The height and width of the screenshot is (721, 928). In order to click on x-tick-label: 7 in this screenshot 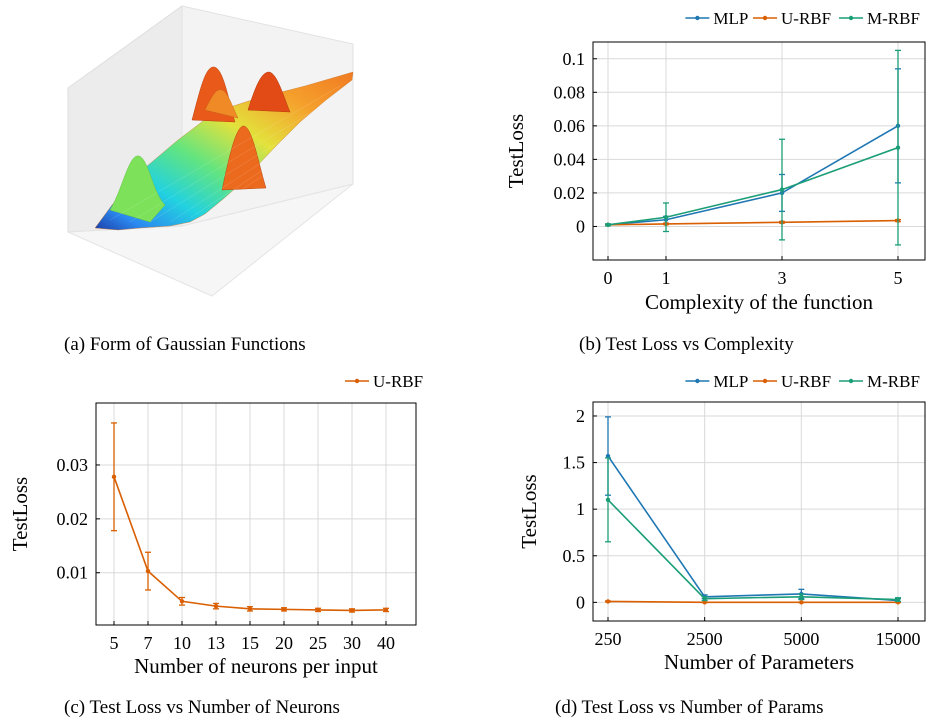, I will do `click(148, 643)`.